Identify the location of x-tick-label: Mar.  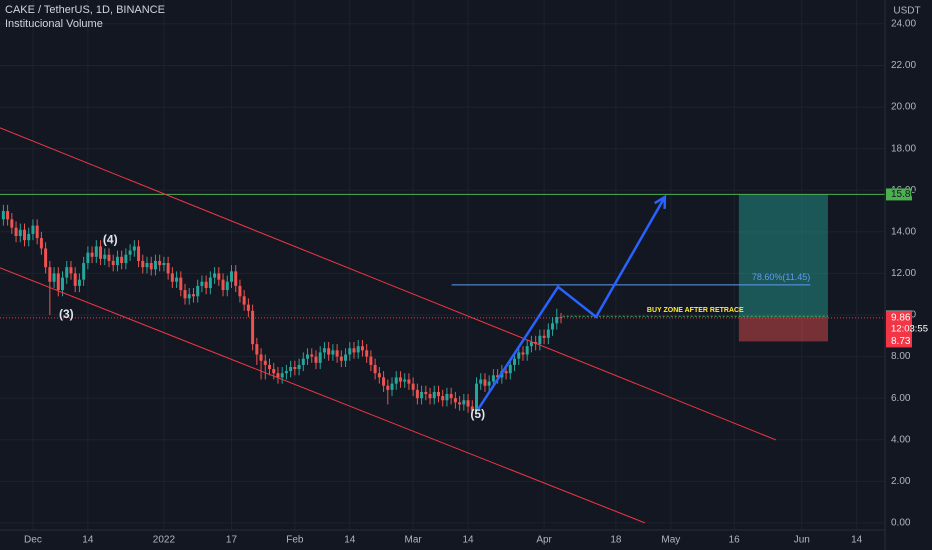
(414, 540).